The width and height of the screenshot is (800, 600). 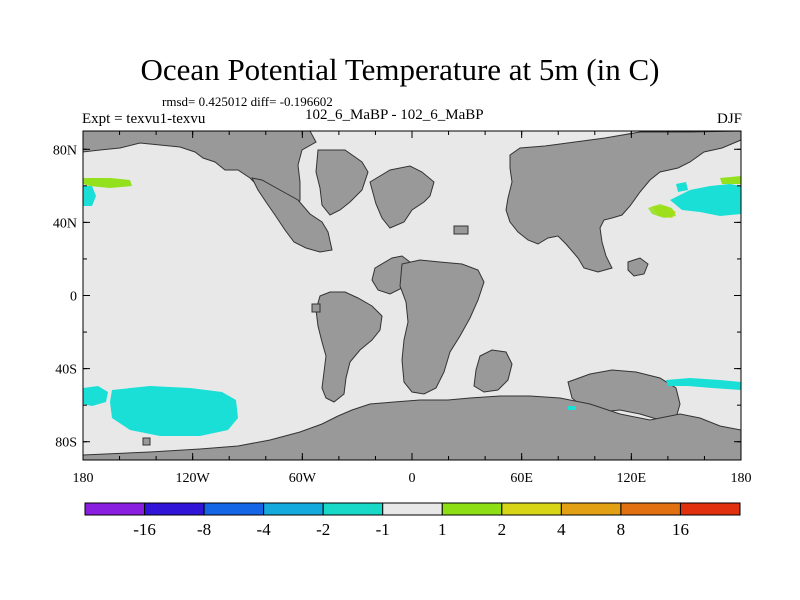 I want to click on anomaly-southern-indian-small, so click(x=572, y=408).